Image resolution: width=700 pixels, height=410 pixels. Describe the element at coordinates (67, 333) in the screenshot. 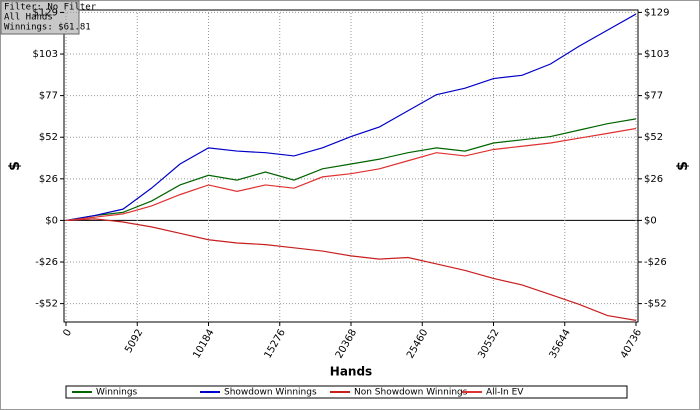

I see `x-tick-label: 0` at that location.